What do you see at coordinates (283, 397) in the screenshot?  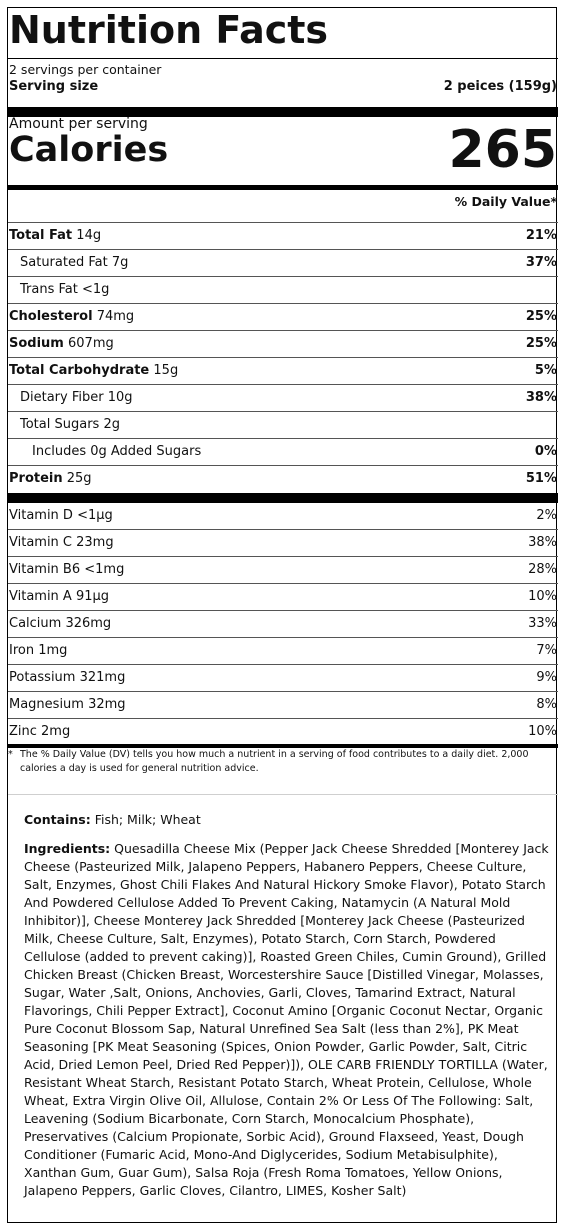 I see `nutrient-row-dietary-fiber: Dietary Fiber 10g 38%` at bounding box center [283, 397].